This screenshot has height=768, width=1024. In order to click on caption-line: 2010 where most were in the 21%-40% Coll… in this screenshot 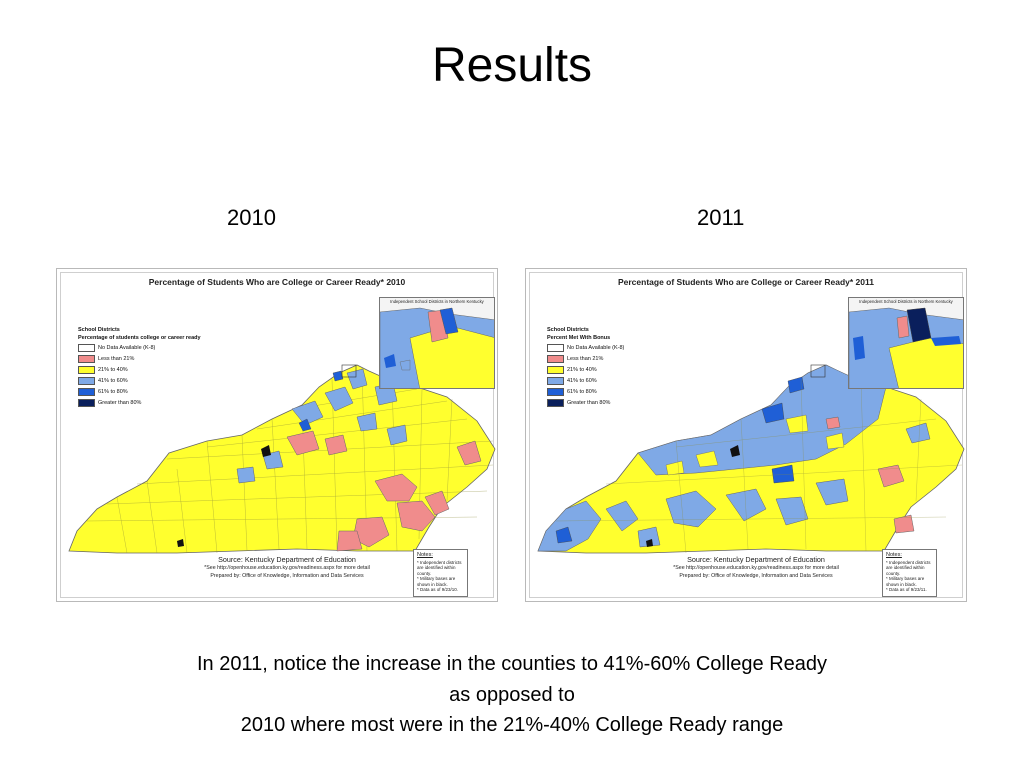, I will do `click(512, 725)`.